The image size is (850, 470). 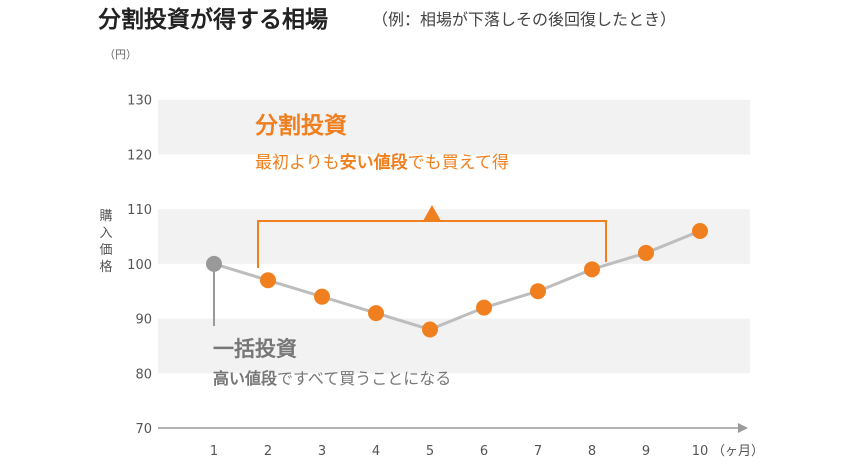 I want to click on split-investment-title: 分割投資, so click(x=301, y=125).